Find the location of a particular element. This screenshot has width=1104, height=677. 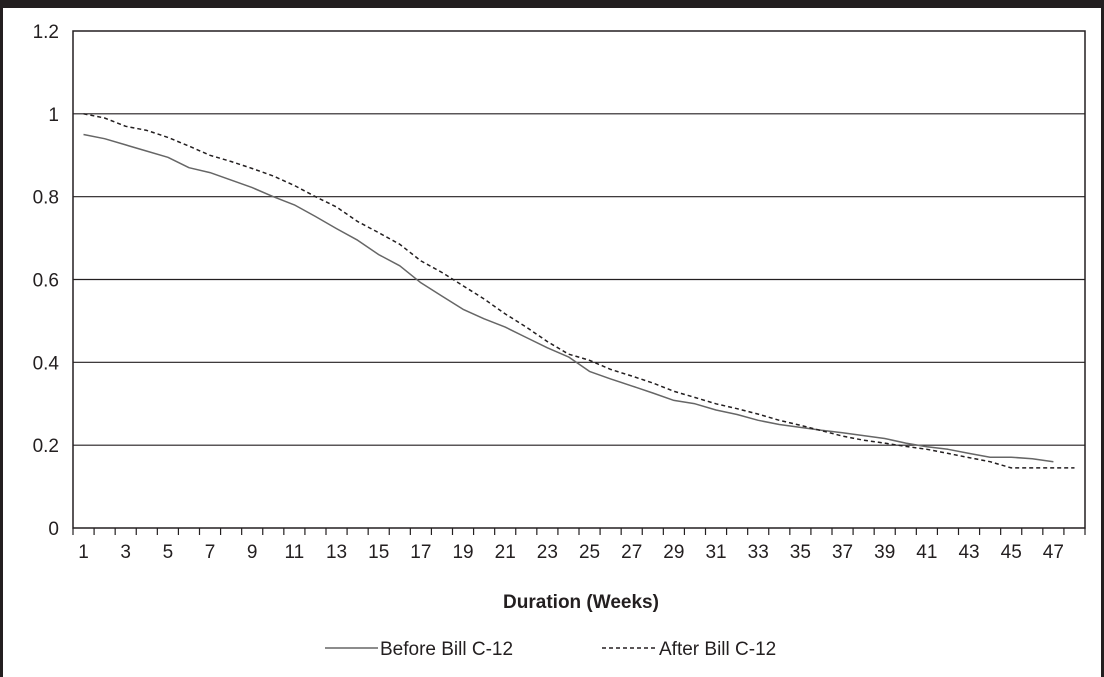

x-tick-label: 35 is located at coordinates (800, 552).